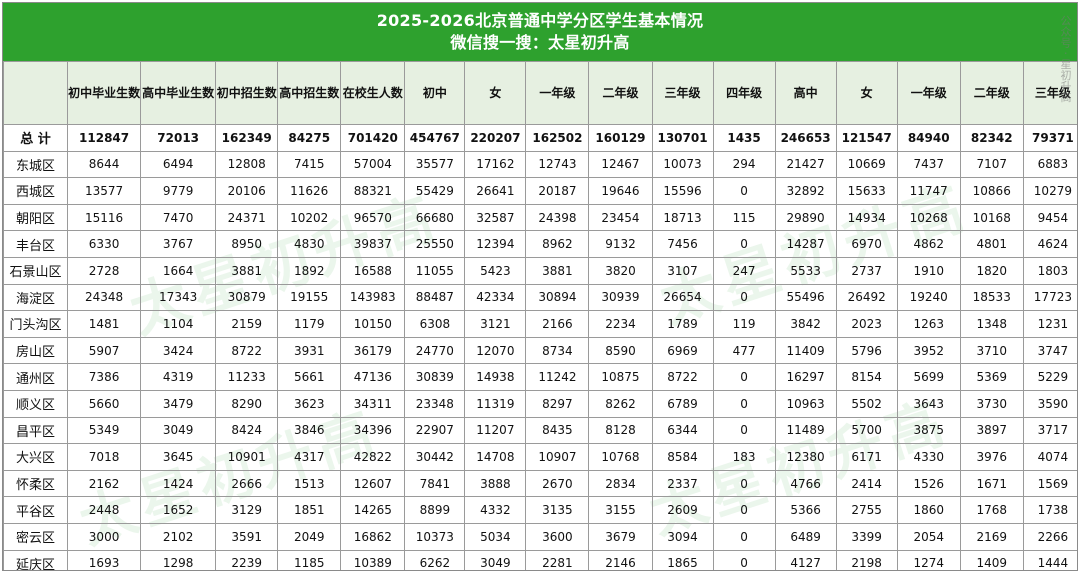  I want to click on value-cell: 9132, so click(620, 244).